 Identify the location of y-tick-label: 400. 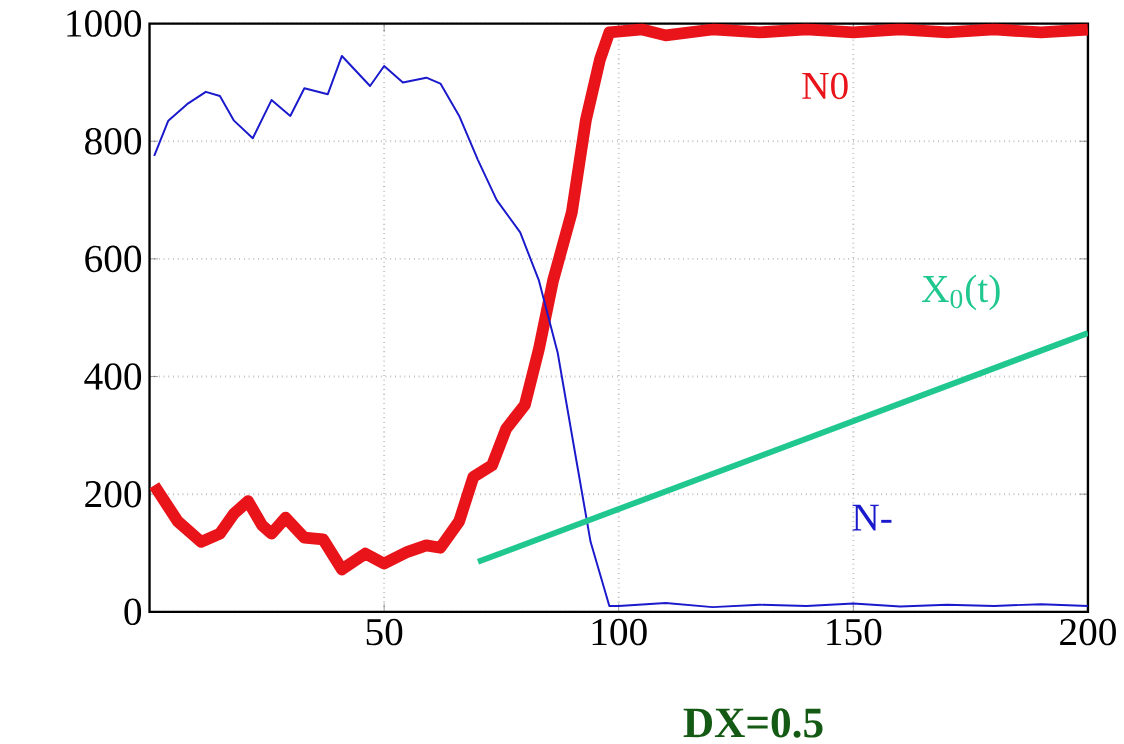
(113, 376).